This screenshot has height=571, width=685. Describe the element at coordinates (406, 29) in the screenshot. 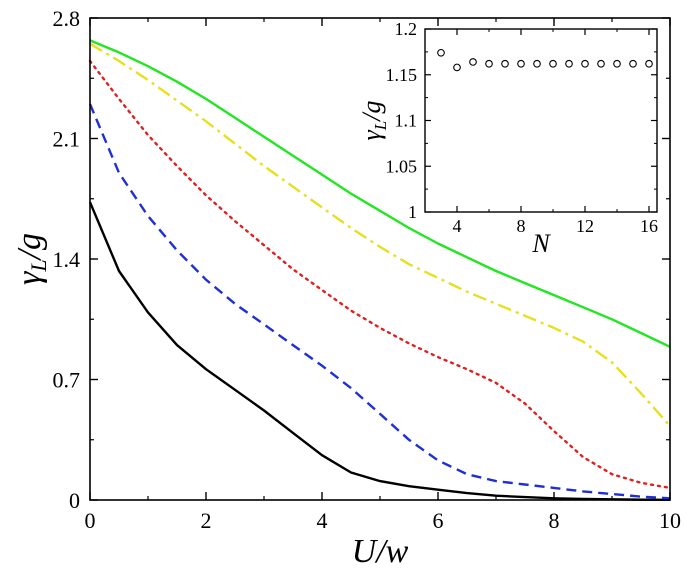

I see `inset-y-tick-label: 1.2` at that location.